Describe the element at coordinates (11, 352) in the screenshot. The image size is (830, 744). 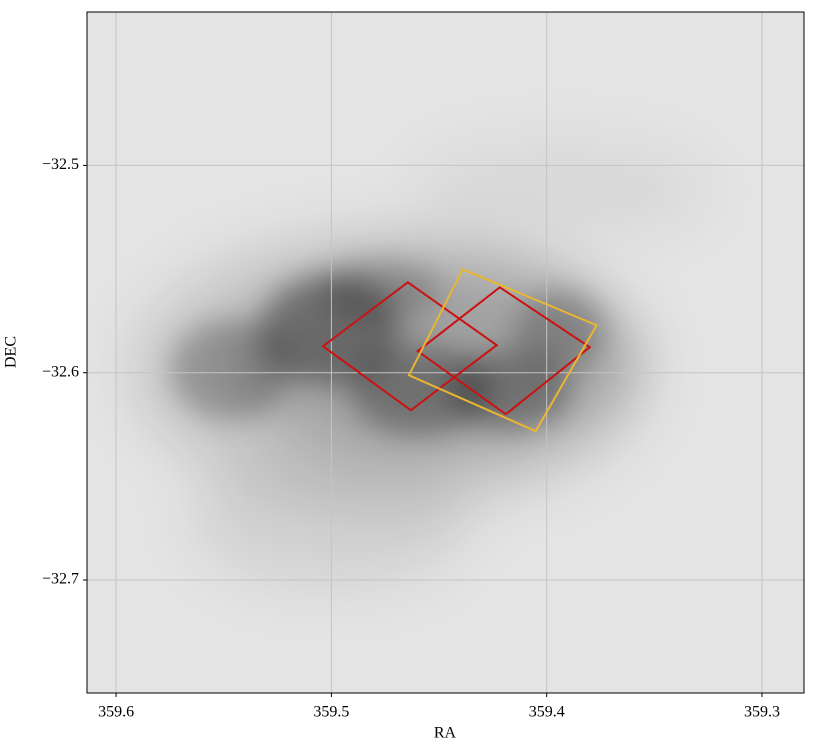
I see `y-axis-label: DEC` at that location.